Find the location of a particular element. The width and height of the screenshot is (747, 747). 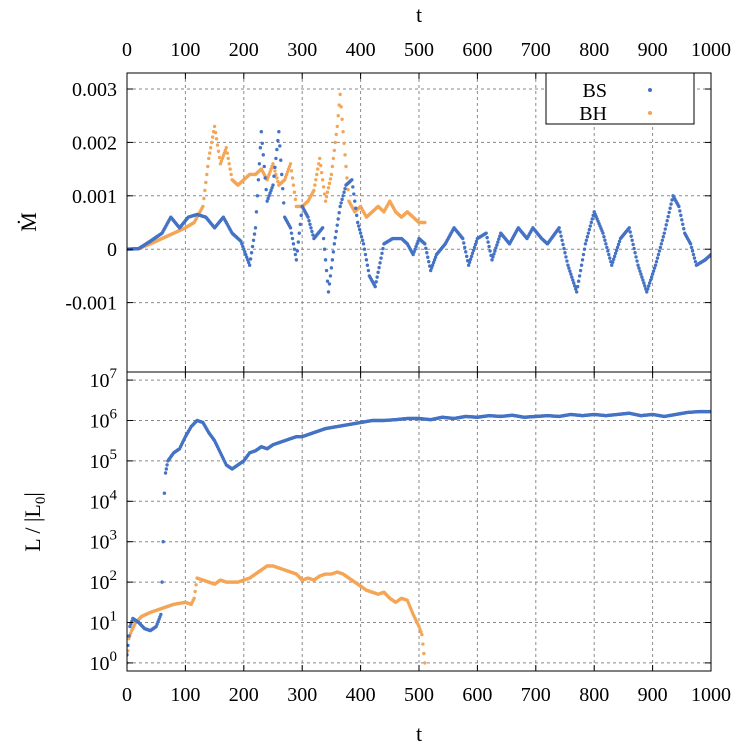

y-tick-label: 100 is located at coordinates (104, 662).